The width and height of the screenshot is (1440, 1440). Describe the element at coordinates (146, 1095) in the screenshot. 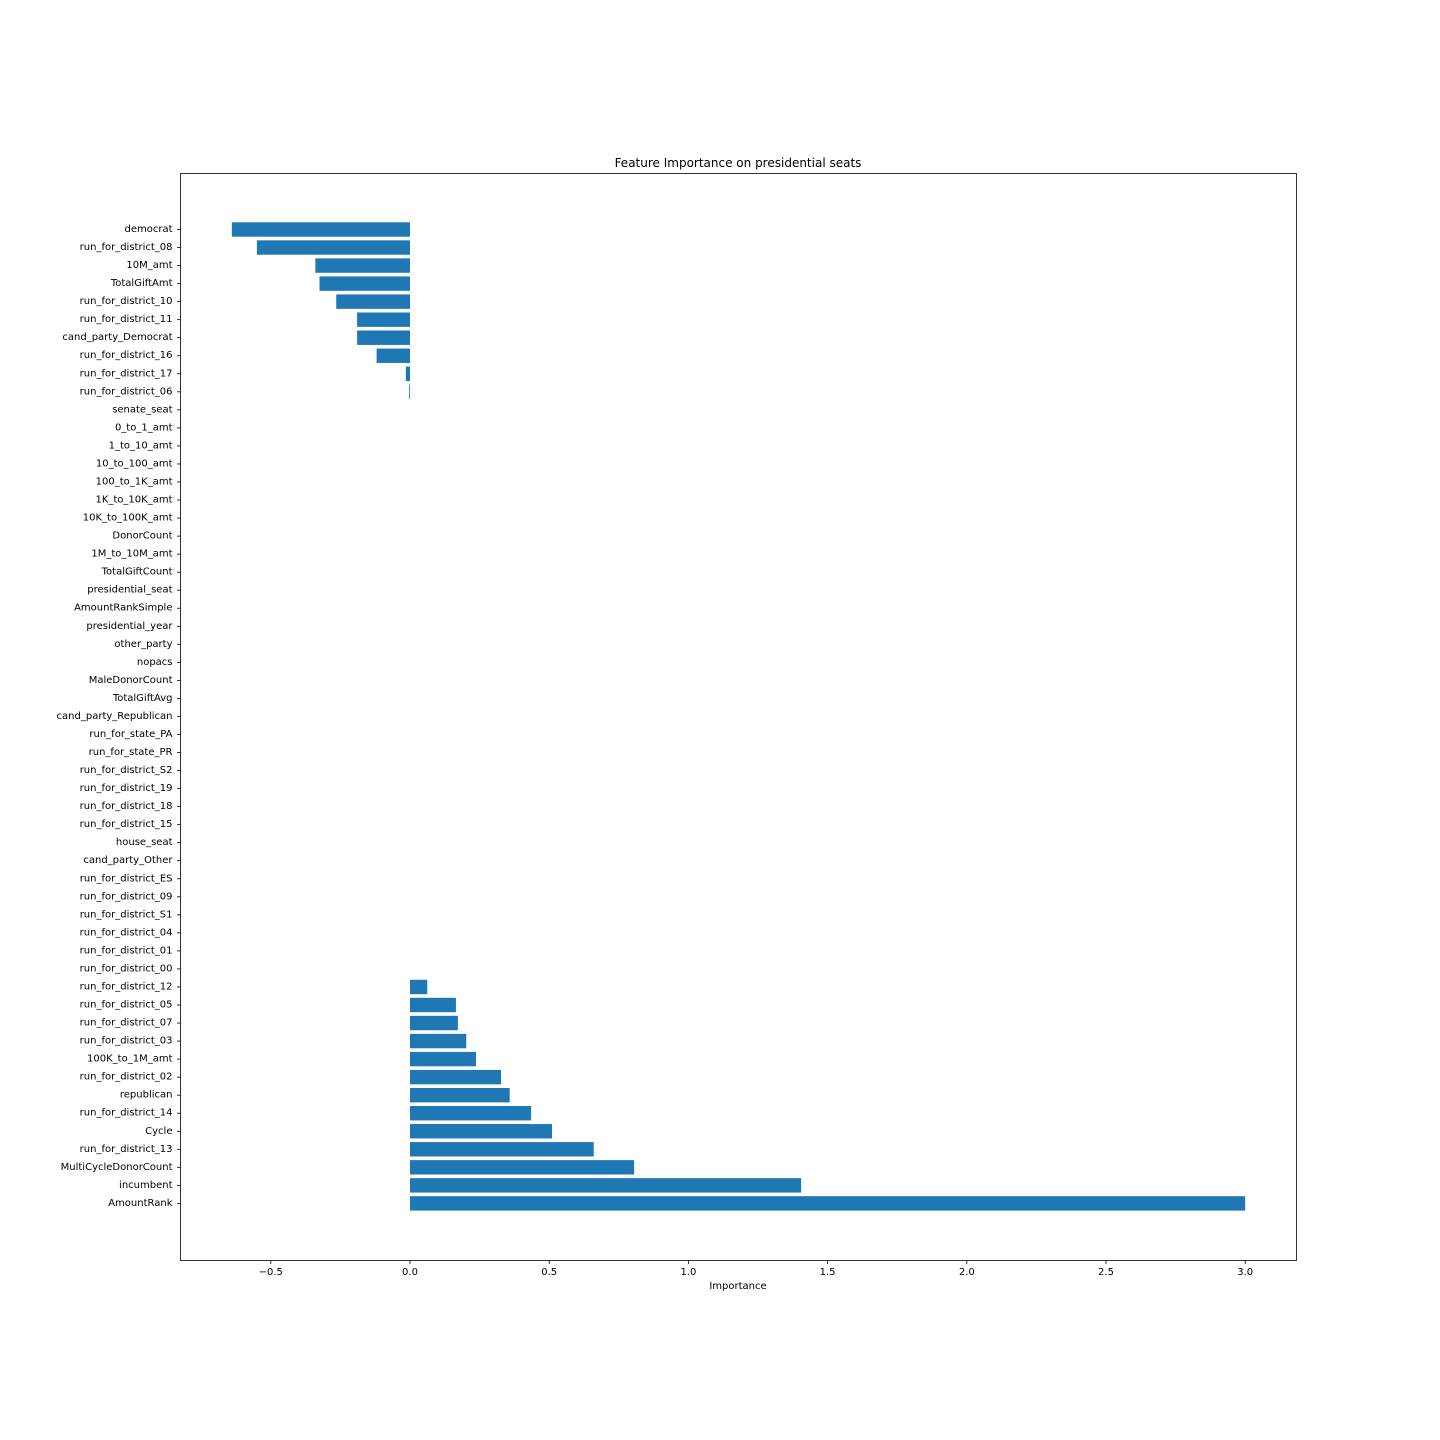

I see `y-tick-label: republican` at that location.